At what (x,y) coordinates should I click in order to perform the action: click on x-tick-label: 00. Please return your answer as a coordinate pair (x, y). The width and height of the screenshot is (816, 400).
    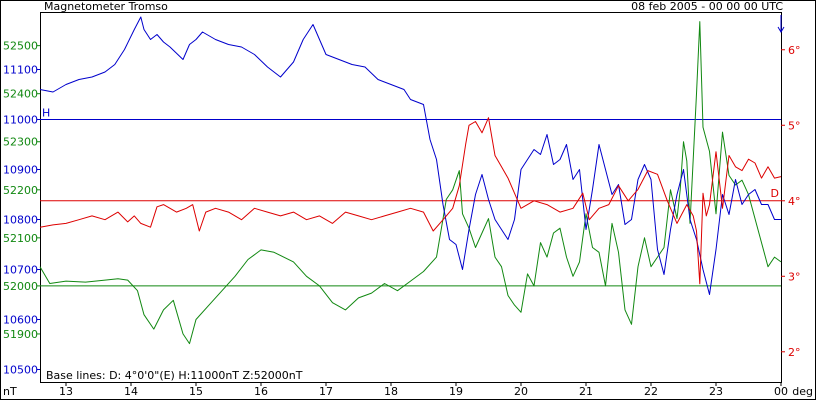
    Looking at the image, I should click on (781, 391).